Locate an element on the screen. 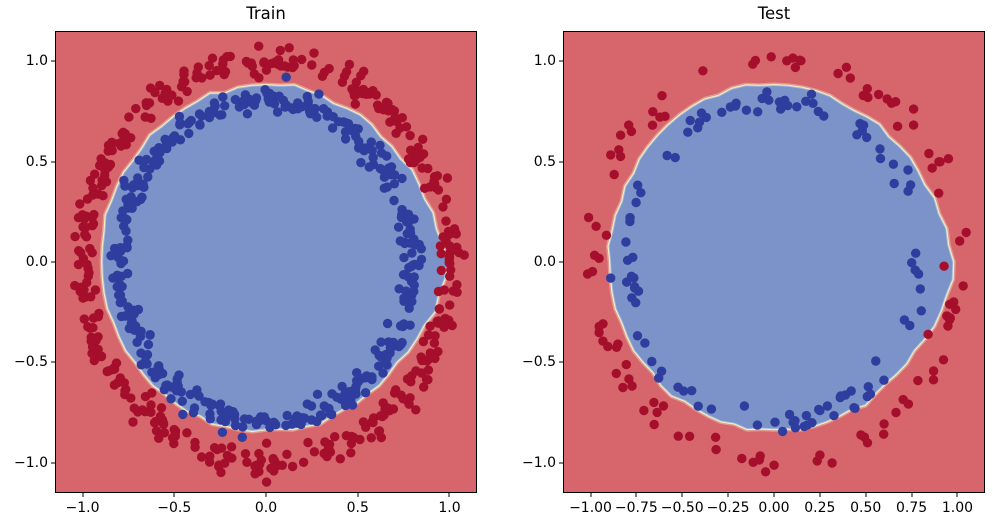  x-tick-label: 0.25 is located at coordinates (820, 508).